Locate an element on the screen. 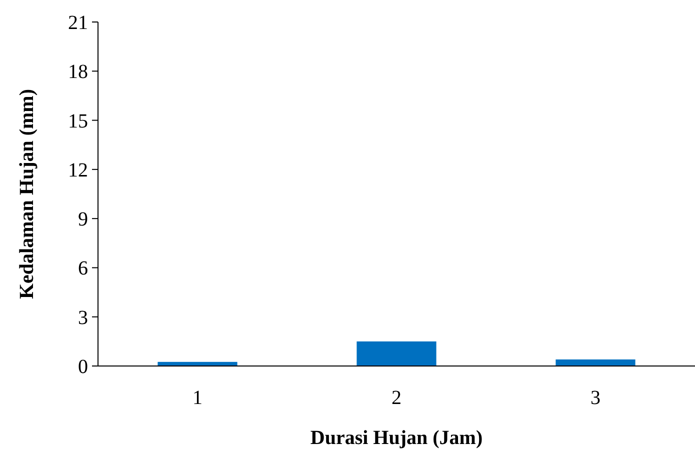 The image size is (695, 455). y-tick-label: 12 is located at coordinates (78, 170).